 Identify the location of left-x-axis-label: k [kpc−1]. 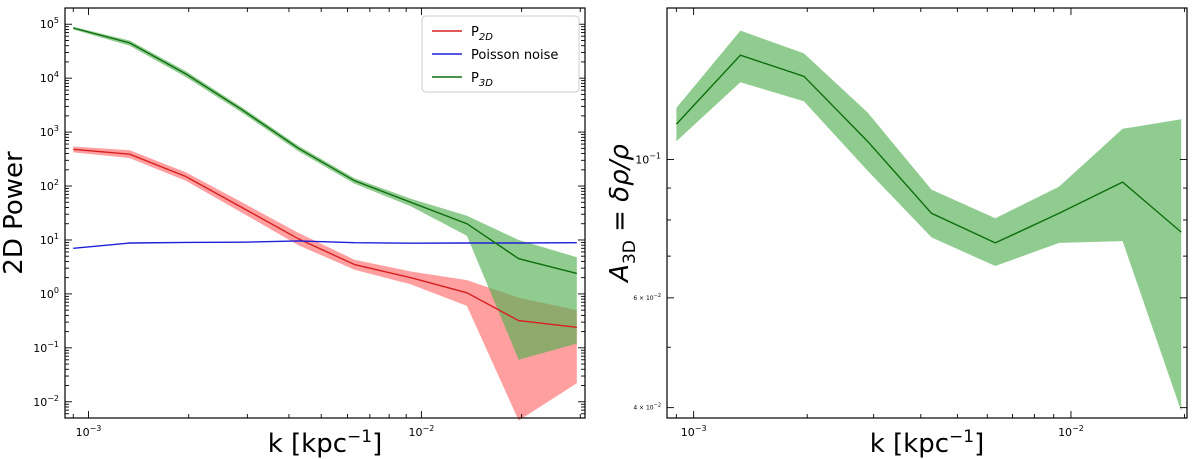
(325, 443).